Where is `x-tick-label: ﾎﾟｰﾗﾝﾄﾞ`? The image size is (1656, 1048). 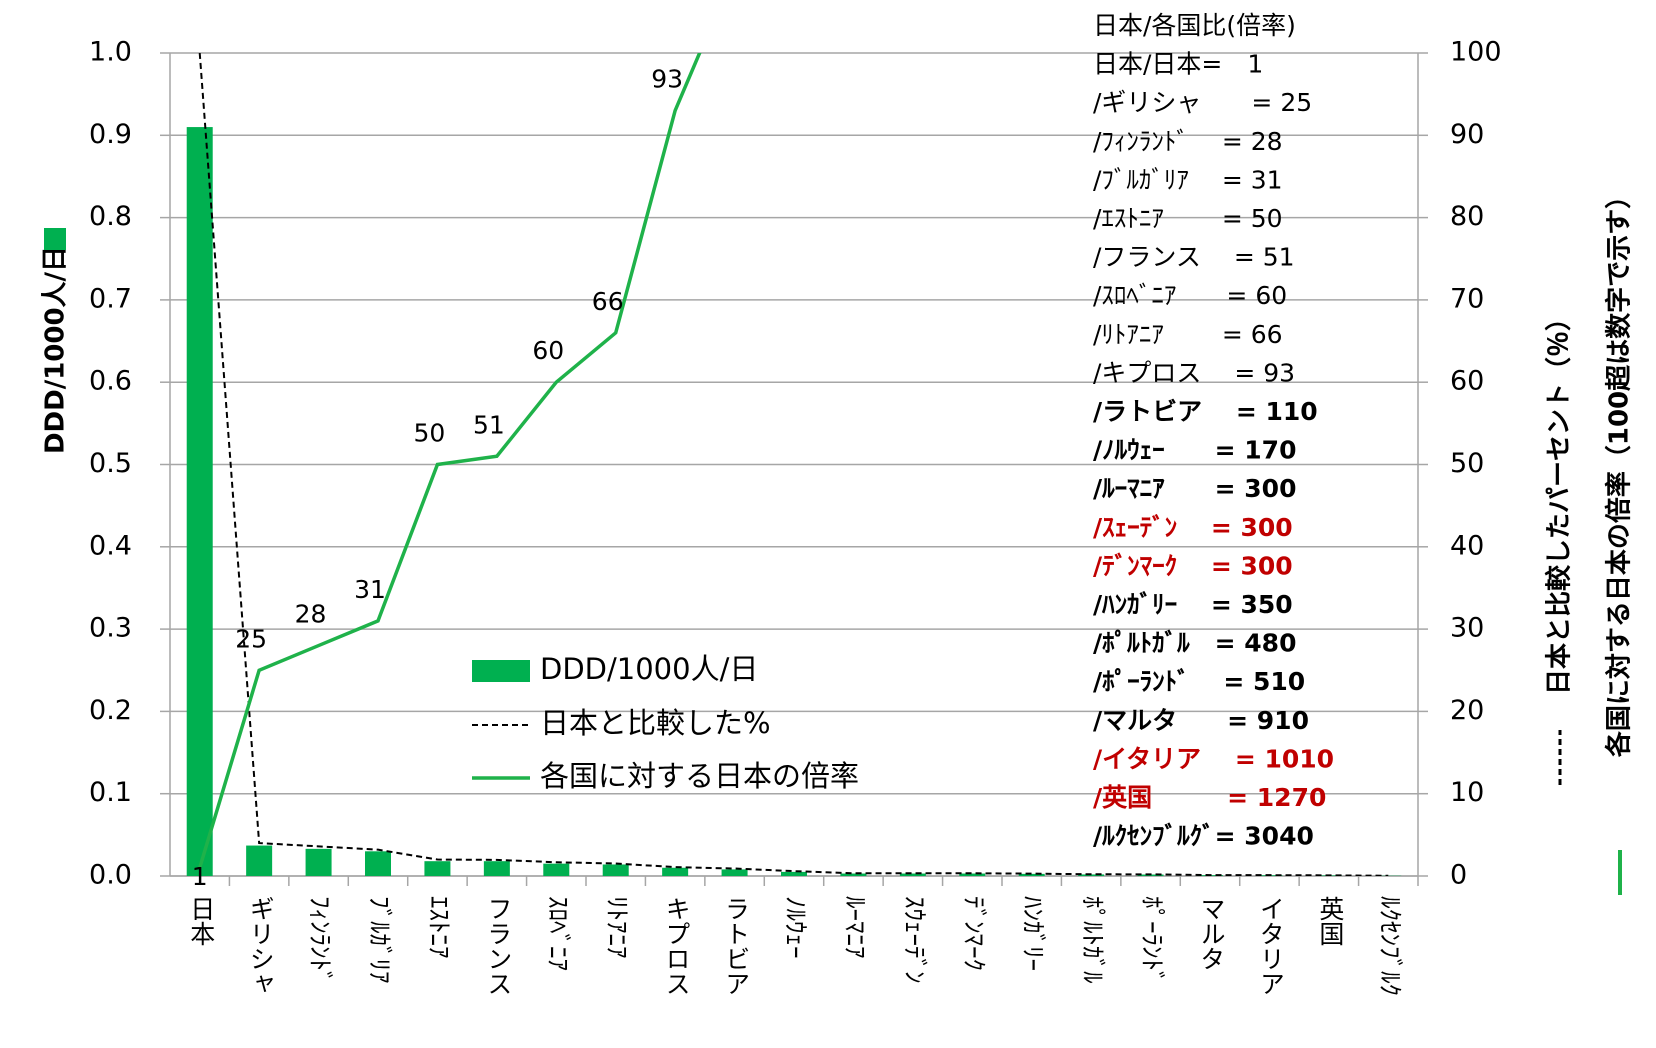 x-tick-label: ﾎﾟｰﾗﾝﾄﾞ is located at coordinates (1152, 940).